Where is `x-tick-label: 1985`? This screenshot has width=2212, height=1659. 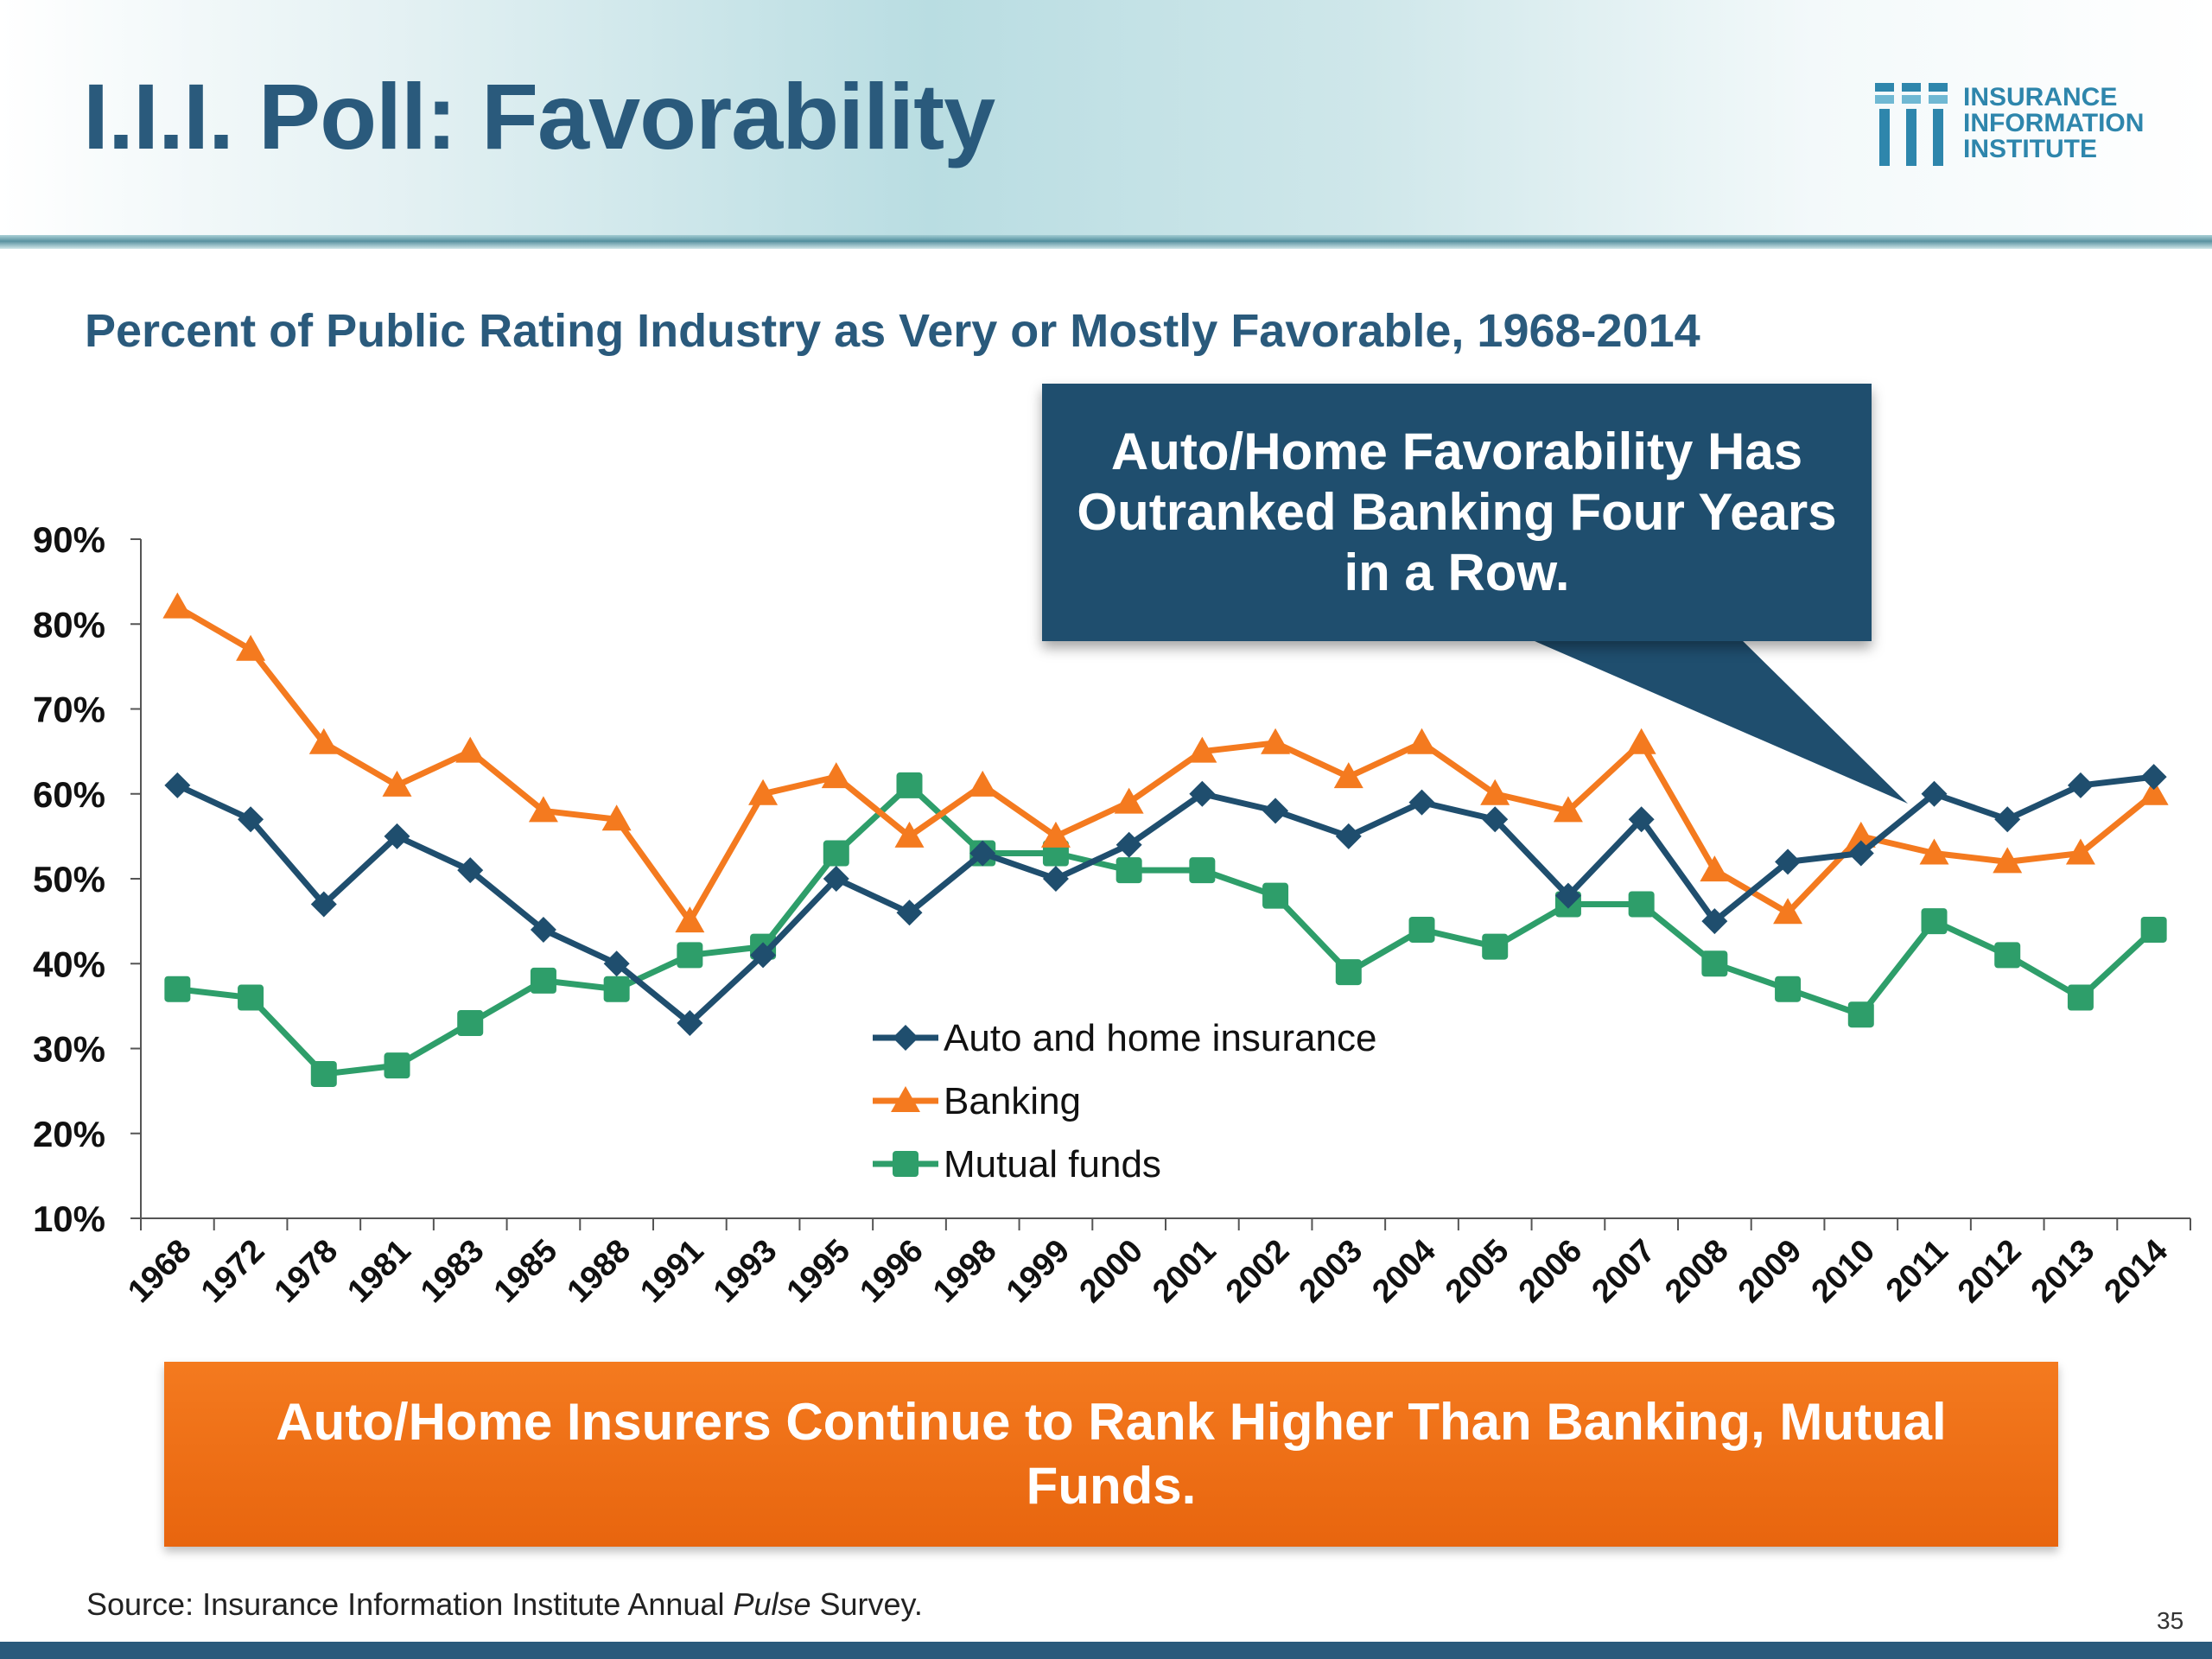
x-tick-label: 1985 is located at coordinates (525, 1271).